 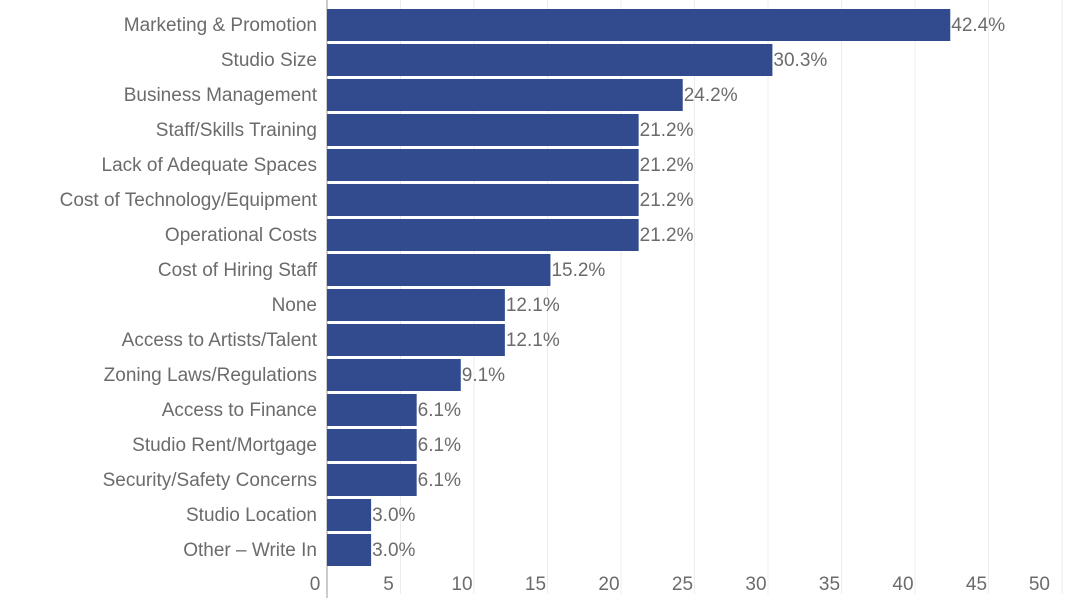 What do you see at coordinates (608, 584) in the screenshot?
I see `x-tick-label: 20` at bounding box center [608, 584].